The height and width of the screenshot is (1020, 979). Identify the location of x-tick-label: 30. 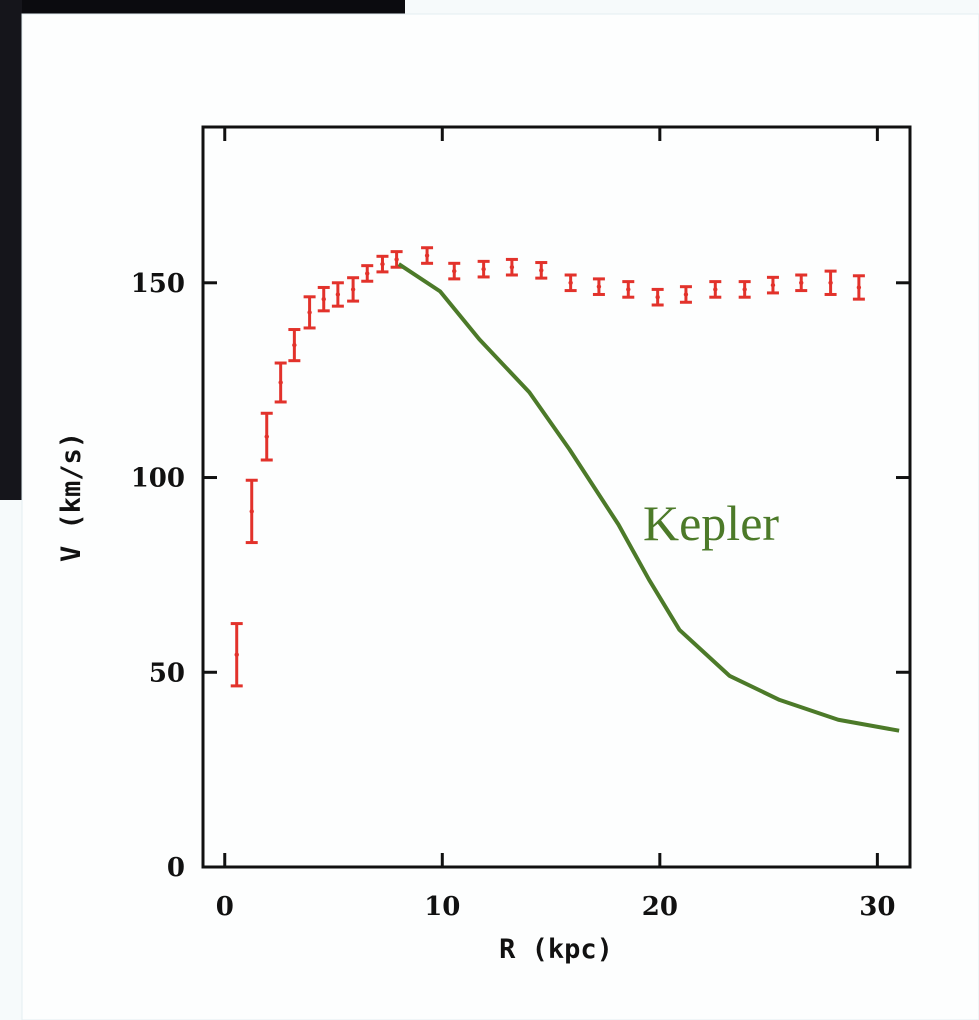
(877, 907).